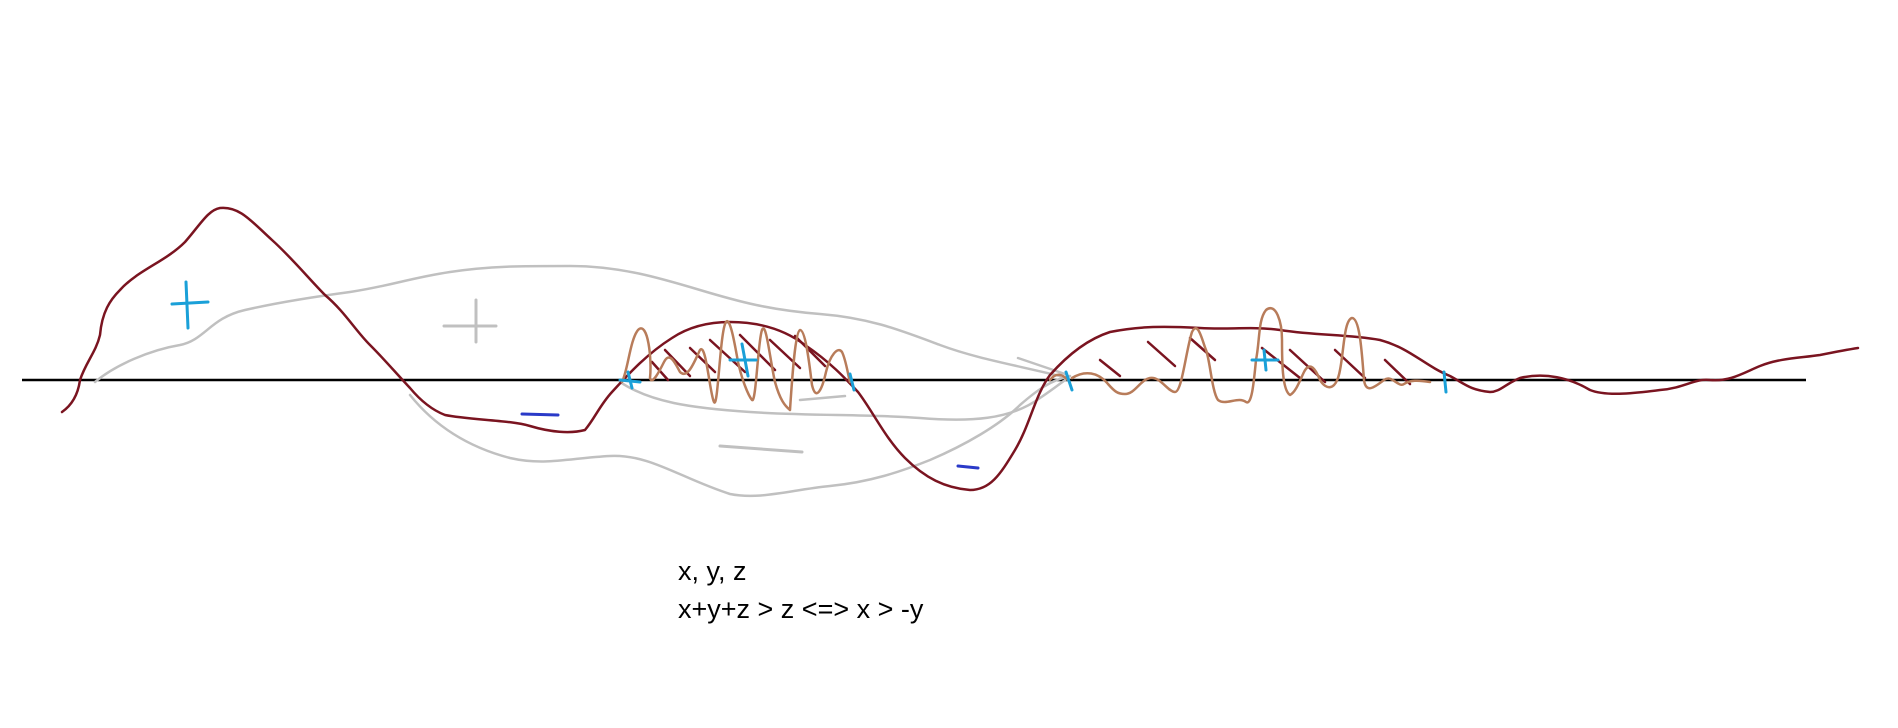 This screenshot has width=1898, height=728. I want to click on gray-curve-lower, so click(740, 436).